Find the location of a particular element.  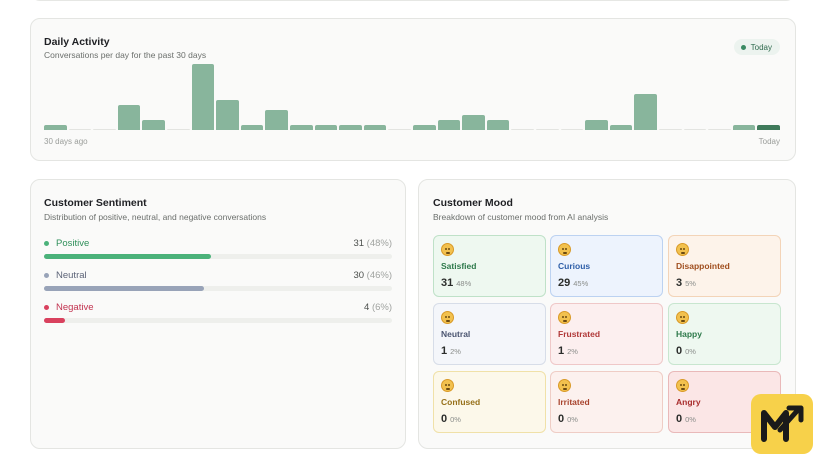

sentiment-percent: (46%) is located at coordinates (379, 275).